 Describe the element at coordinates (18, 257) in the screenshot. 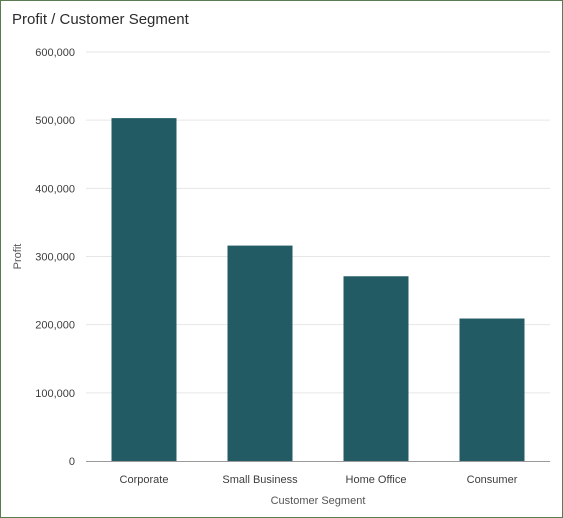

I see `y-axis-label: Profit` at that location.